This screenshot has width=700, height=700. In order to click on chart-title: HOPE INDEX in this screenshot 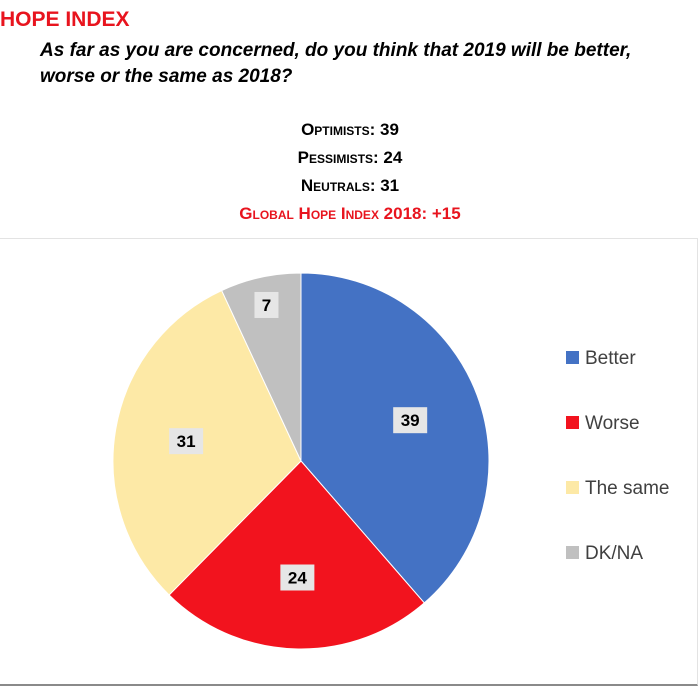, I will do `click(65, 19)`.